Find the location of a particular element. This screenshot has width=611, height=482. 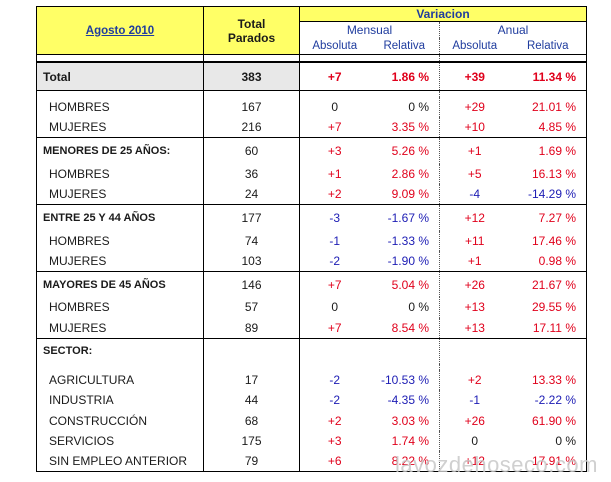

row-mensual-rel: -1.33 % is located at coordinates (408, 240).